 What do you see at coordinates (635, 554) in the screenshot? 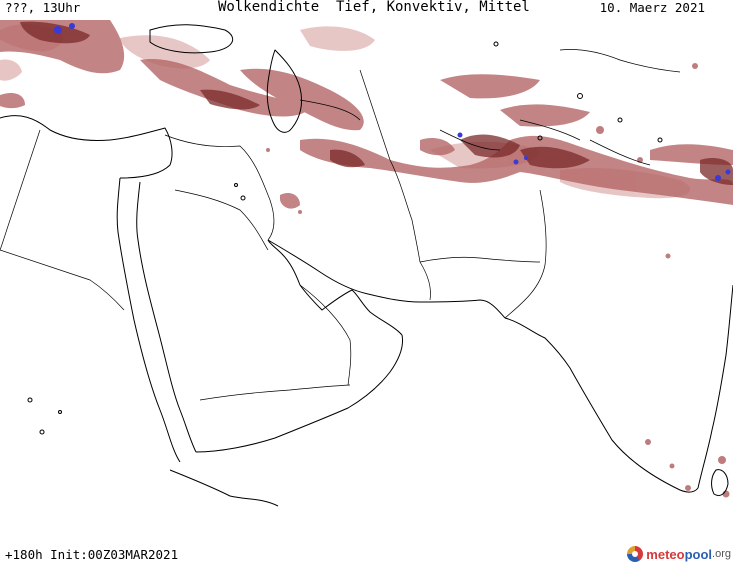
I see `meteopool-logo-icon` at bounding box center [635, 554].